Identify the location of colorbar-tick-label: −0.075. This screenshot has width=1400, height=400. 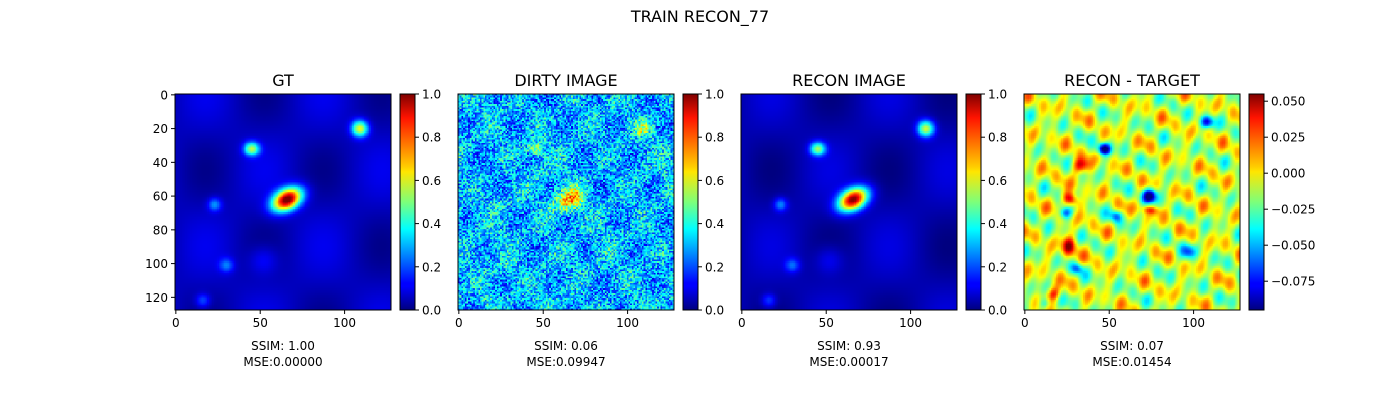
(1293, 282).